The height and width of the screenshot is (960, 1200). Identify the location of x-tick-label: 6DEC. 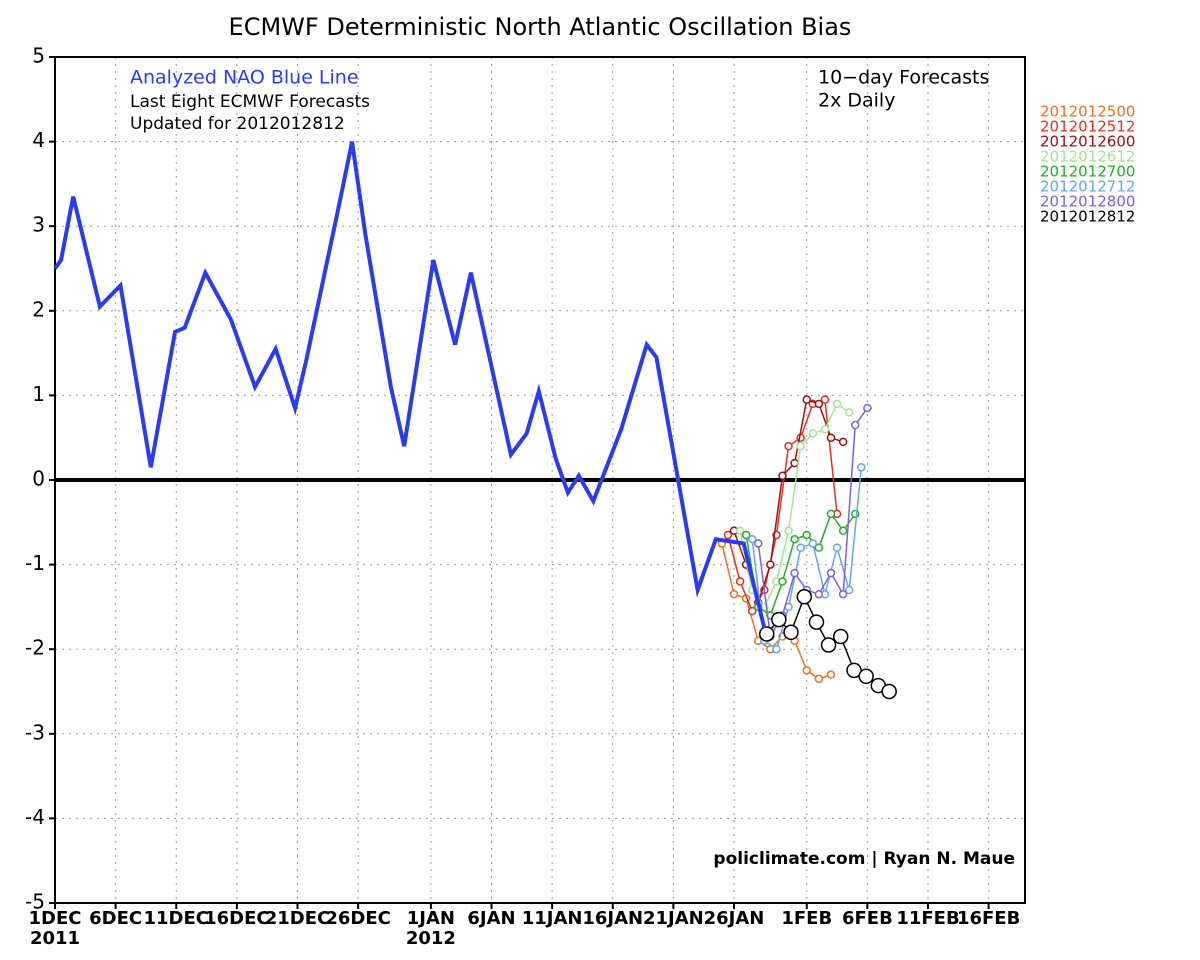
(115, 918).